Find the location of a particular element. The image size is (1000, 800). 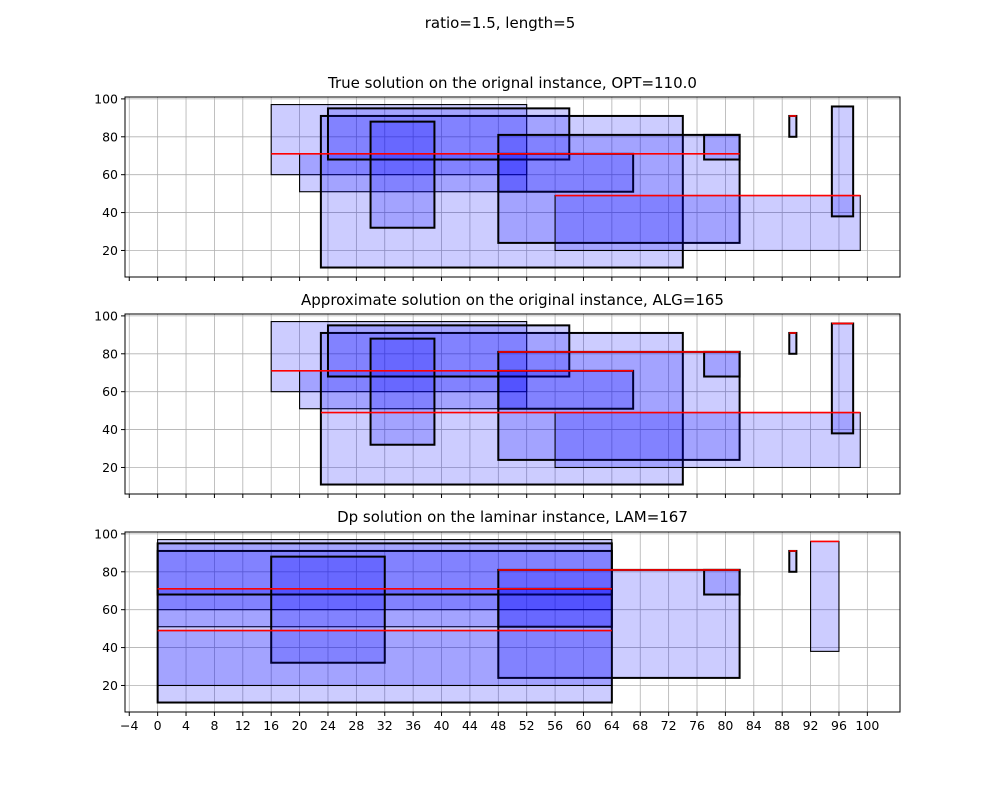

x-tick-label: 48 is located at coordinates (498, 725).